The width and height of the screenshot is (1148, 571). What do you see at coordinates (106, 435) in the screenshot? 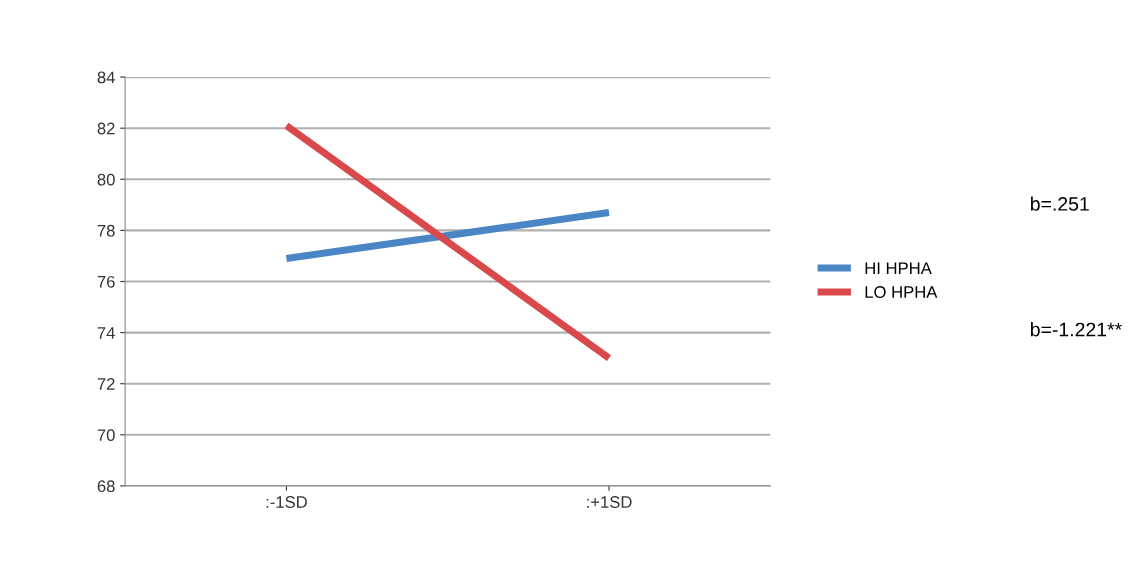
I see `y-tick-label: 70` at bounding box center [106, 435].